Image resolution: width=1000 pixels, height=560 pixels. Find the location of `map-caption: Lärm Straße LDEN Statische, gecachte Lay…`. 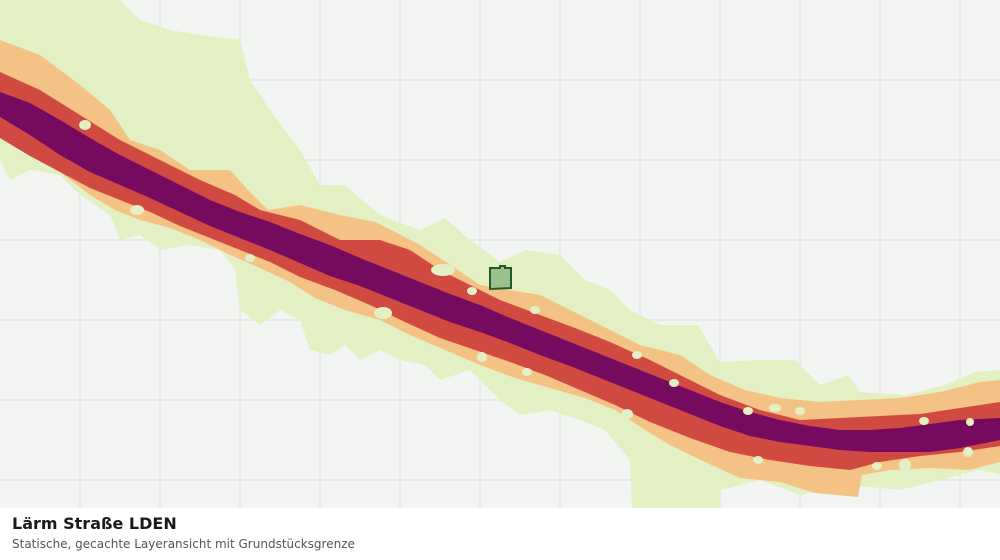

map-caption: Lärm Straße LDEN Statische, gecachte Lay… is located at coordinates (500, 534).